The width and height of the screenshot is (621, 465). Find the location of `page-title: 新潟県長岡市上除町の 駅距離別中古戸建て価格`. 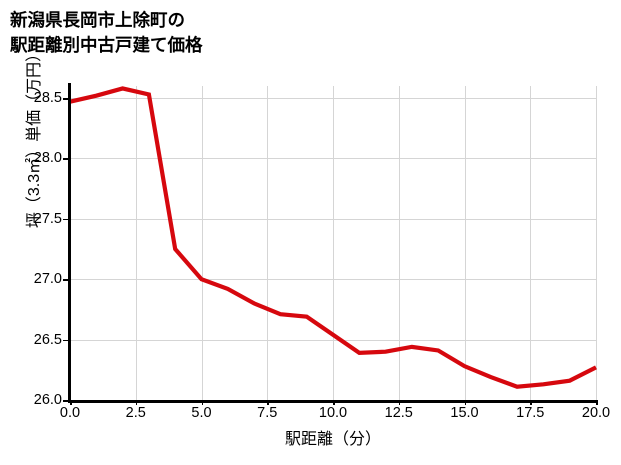

page-title: 新潟県長岡市上除町の 駅距離別中古戸建て価格 is located at coordinates (106, 32).